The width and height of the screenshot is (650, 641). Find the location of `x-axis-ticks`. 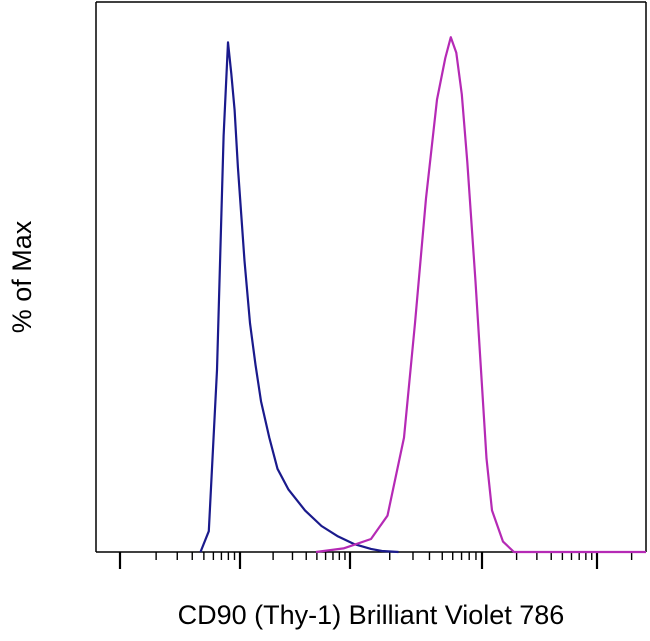

x-axis-ticks is located at coordinates (375, 560).